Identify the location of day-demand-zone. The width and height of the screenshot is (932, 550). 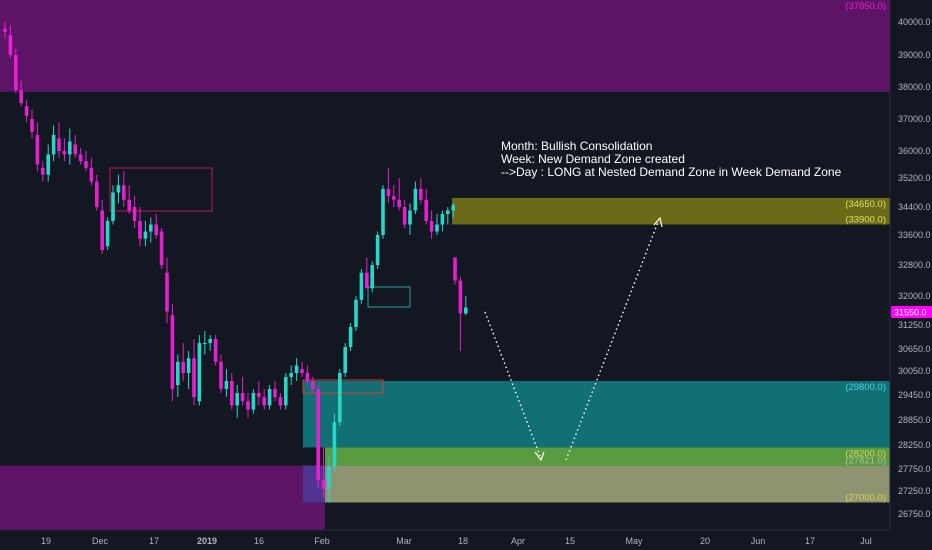
(607, 484).